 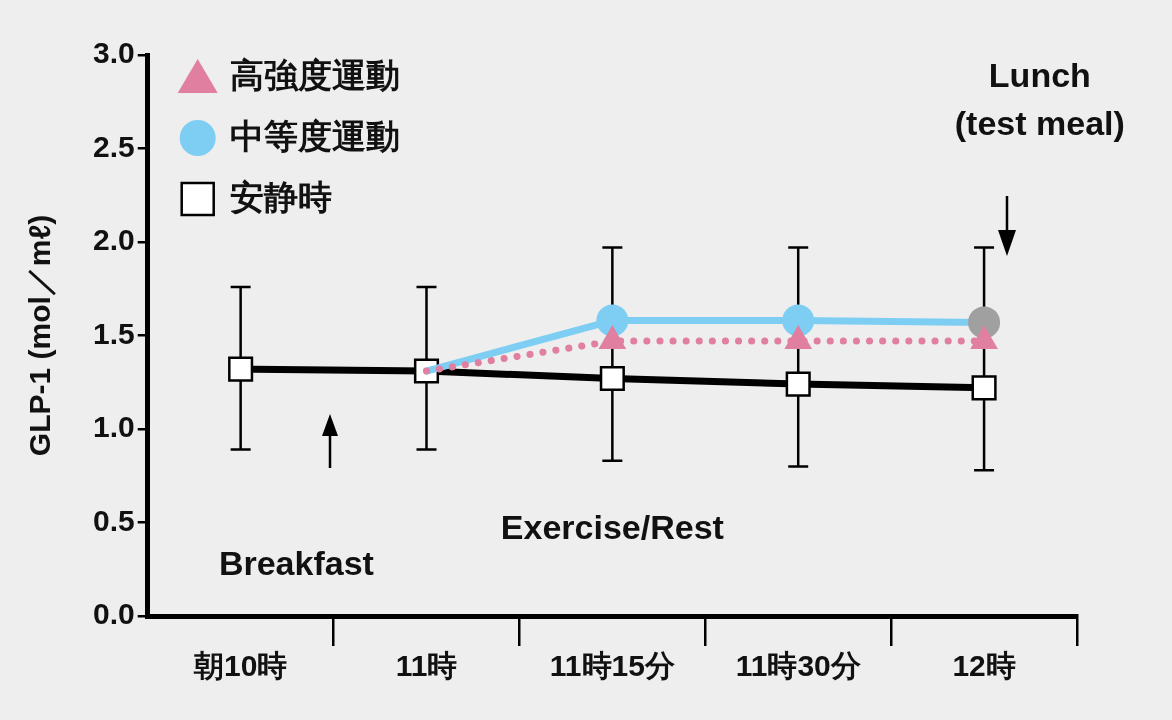 I want to click on y-tick-label: 2.0, so click(x=113, y=240).